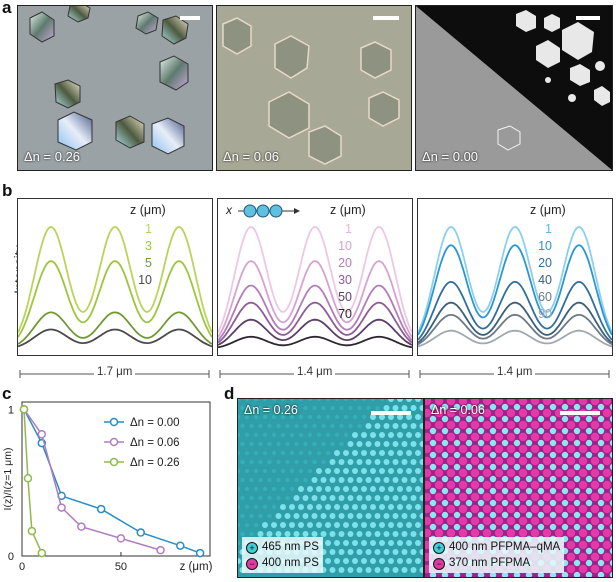  I want to click on legend-text: 465 nm PS, so click(290, 547).